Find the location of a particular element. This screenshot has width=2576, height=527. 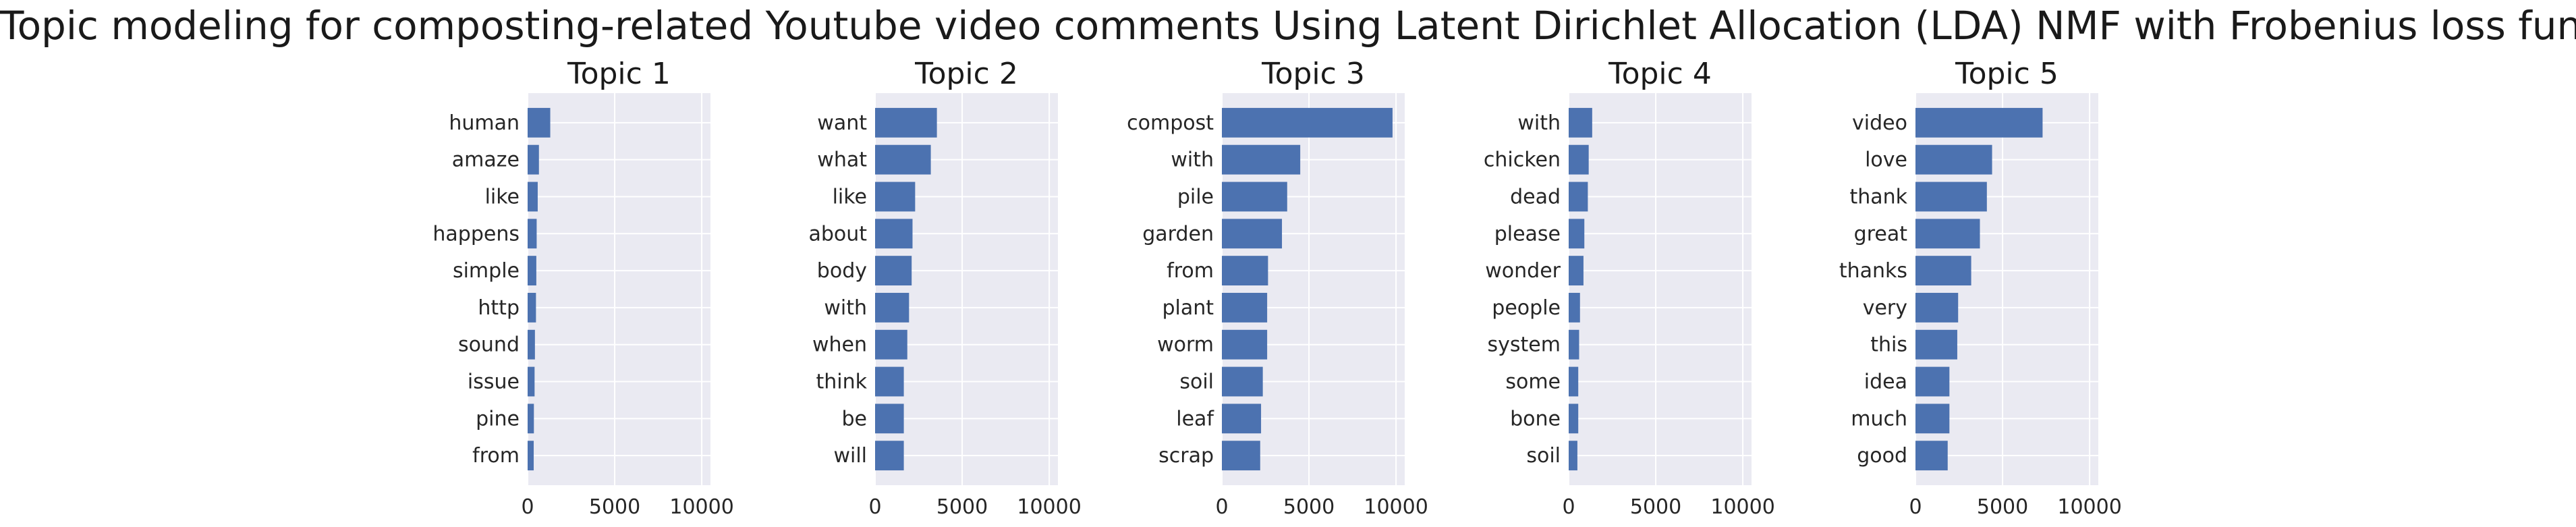

bar-happens is located at coordinates (532, 234).